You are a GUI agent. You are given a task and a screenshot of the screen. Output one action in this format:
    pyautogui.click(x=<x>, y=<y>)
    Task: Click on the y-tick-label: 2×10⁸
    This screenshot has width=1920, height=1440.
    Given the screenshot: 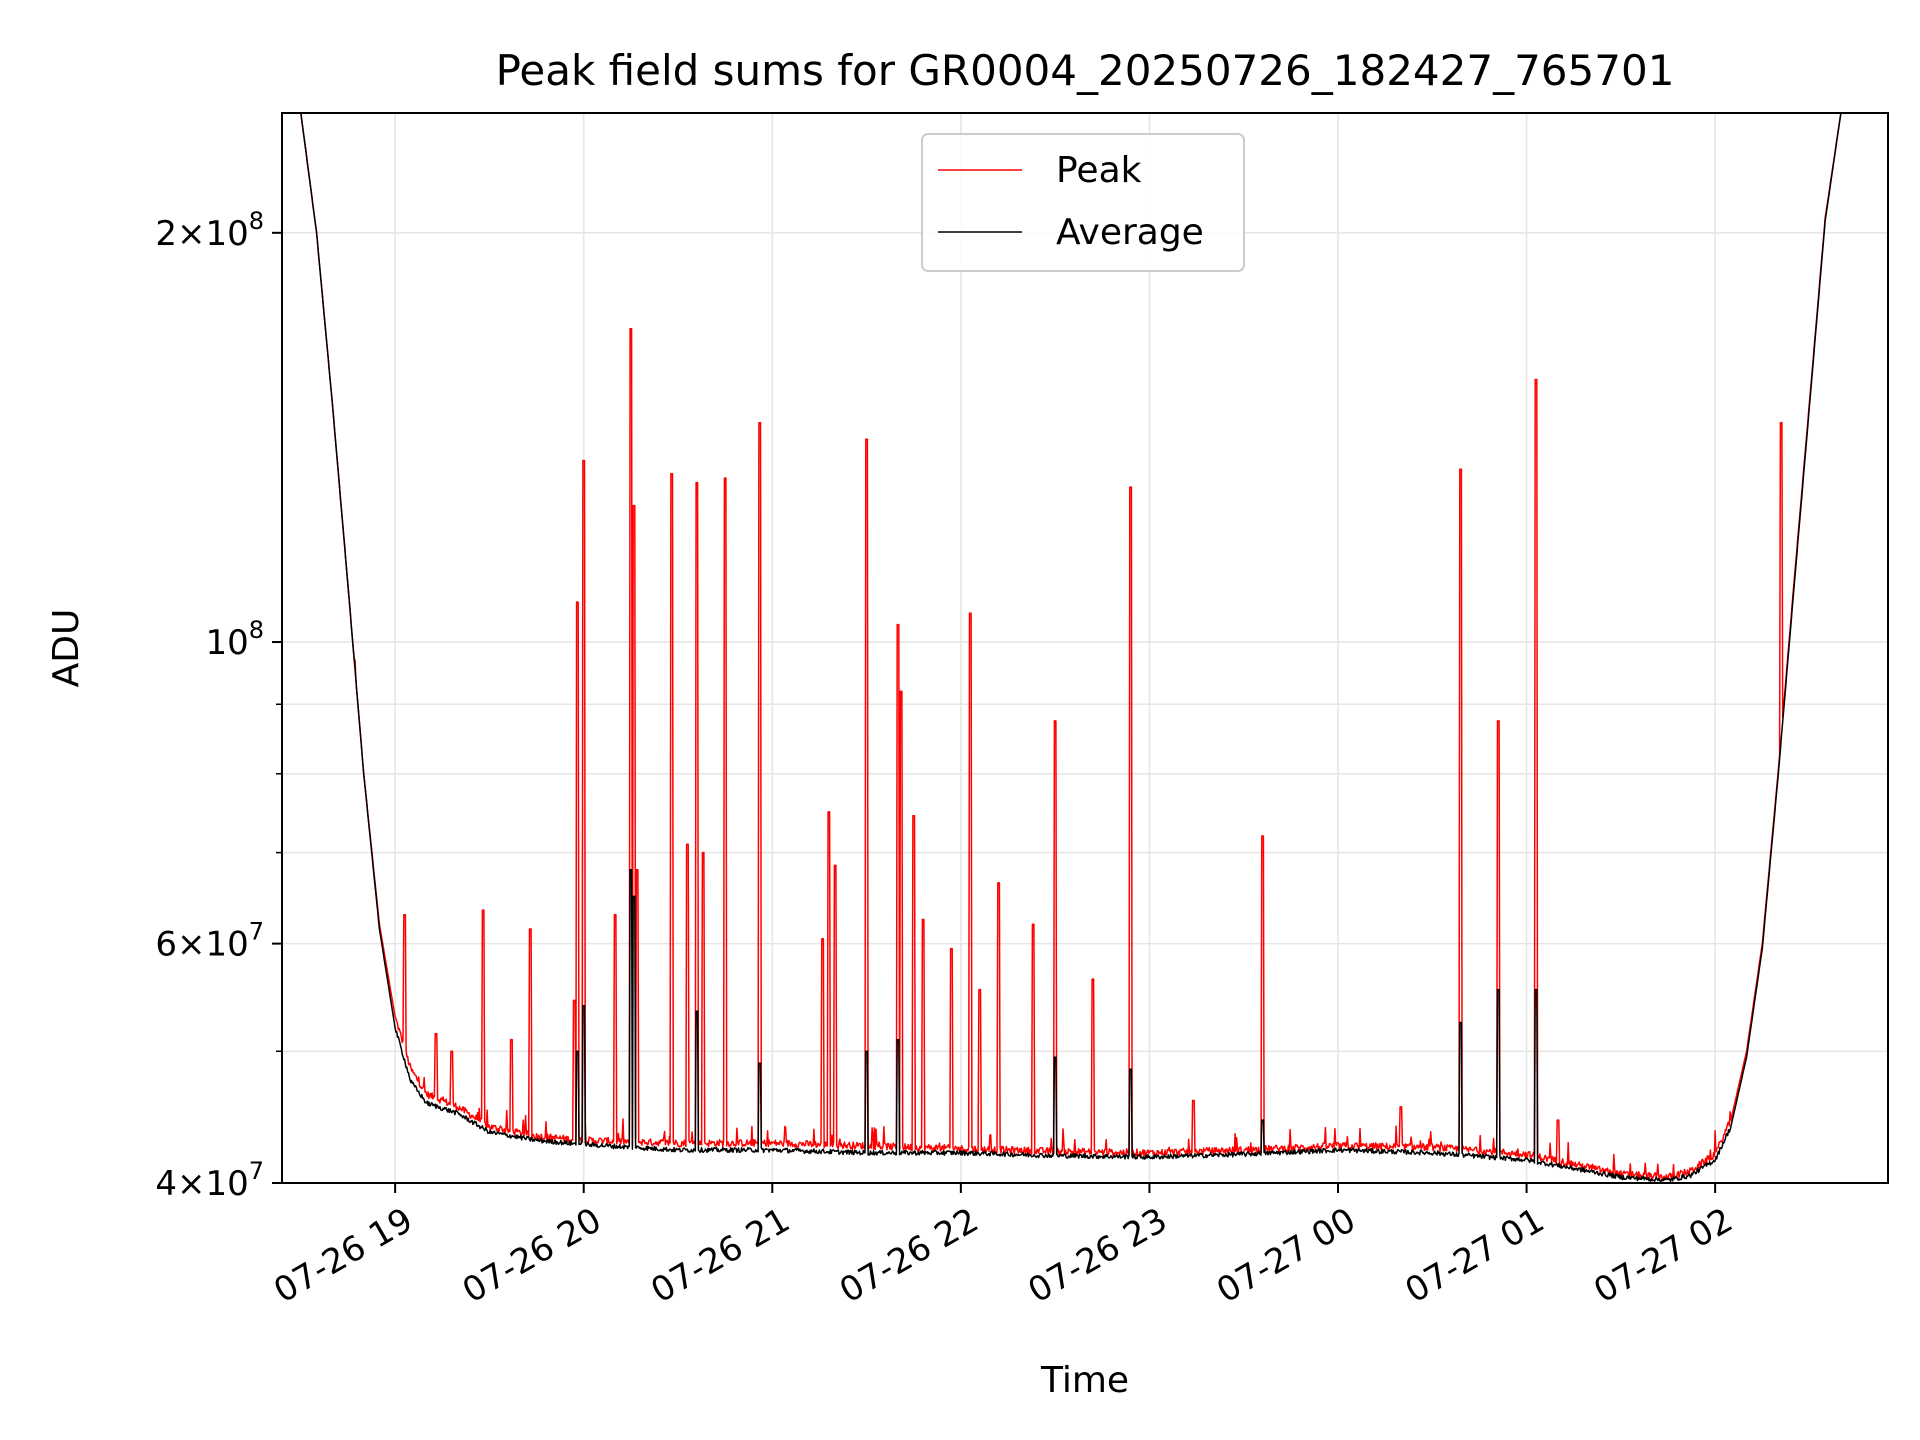 What is the action you would take?
    pyautogui.click(x=209, y=230)
    